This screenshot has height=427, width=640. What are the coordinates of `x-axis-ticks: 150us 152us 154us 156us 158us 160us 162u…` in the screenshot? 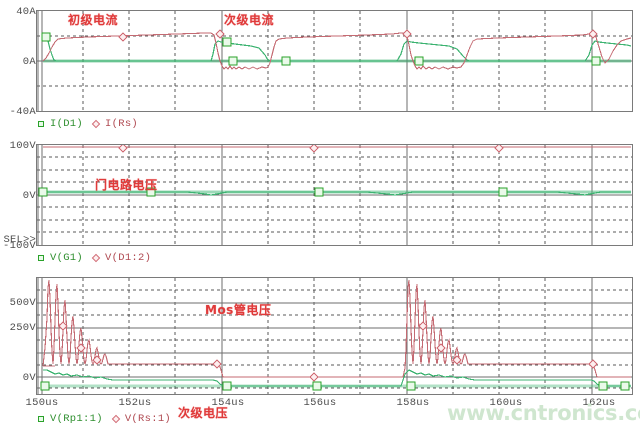 It's located at (320, 405).